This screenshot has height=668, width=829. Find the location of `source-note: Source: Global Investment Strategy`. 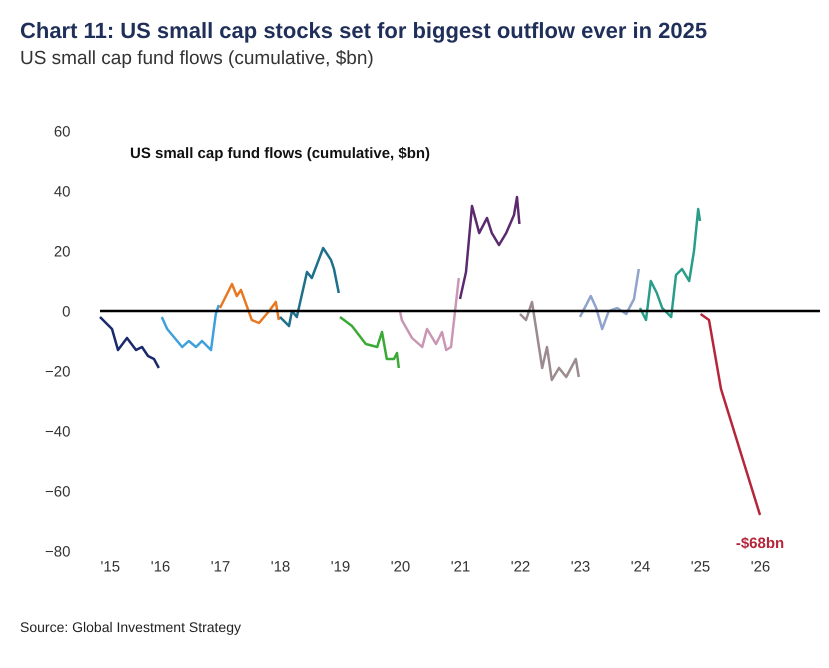

source-note: Source: Global Investment Strategy is located at coordinates (130, 627).